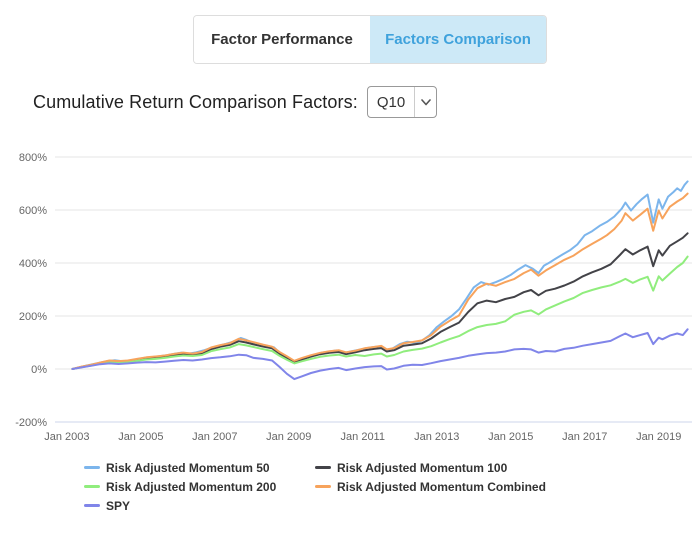 The height and width of the screenshot is (534, 699). Describe the element at coordinates (33, 317) in the screenshot. I see `y-tick-label: 200%` at that location.